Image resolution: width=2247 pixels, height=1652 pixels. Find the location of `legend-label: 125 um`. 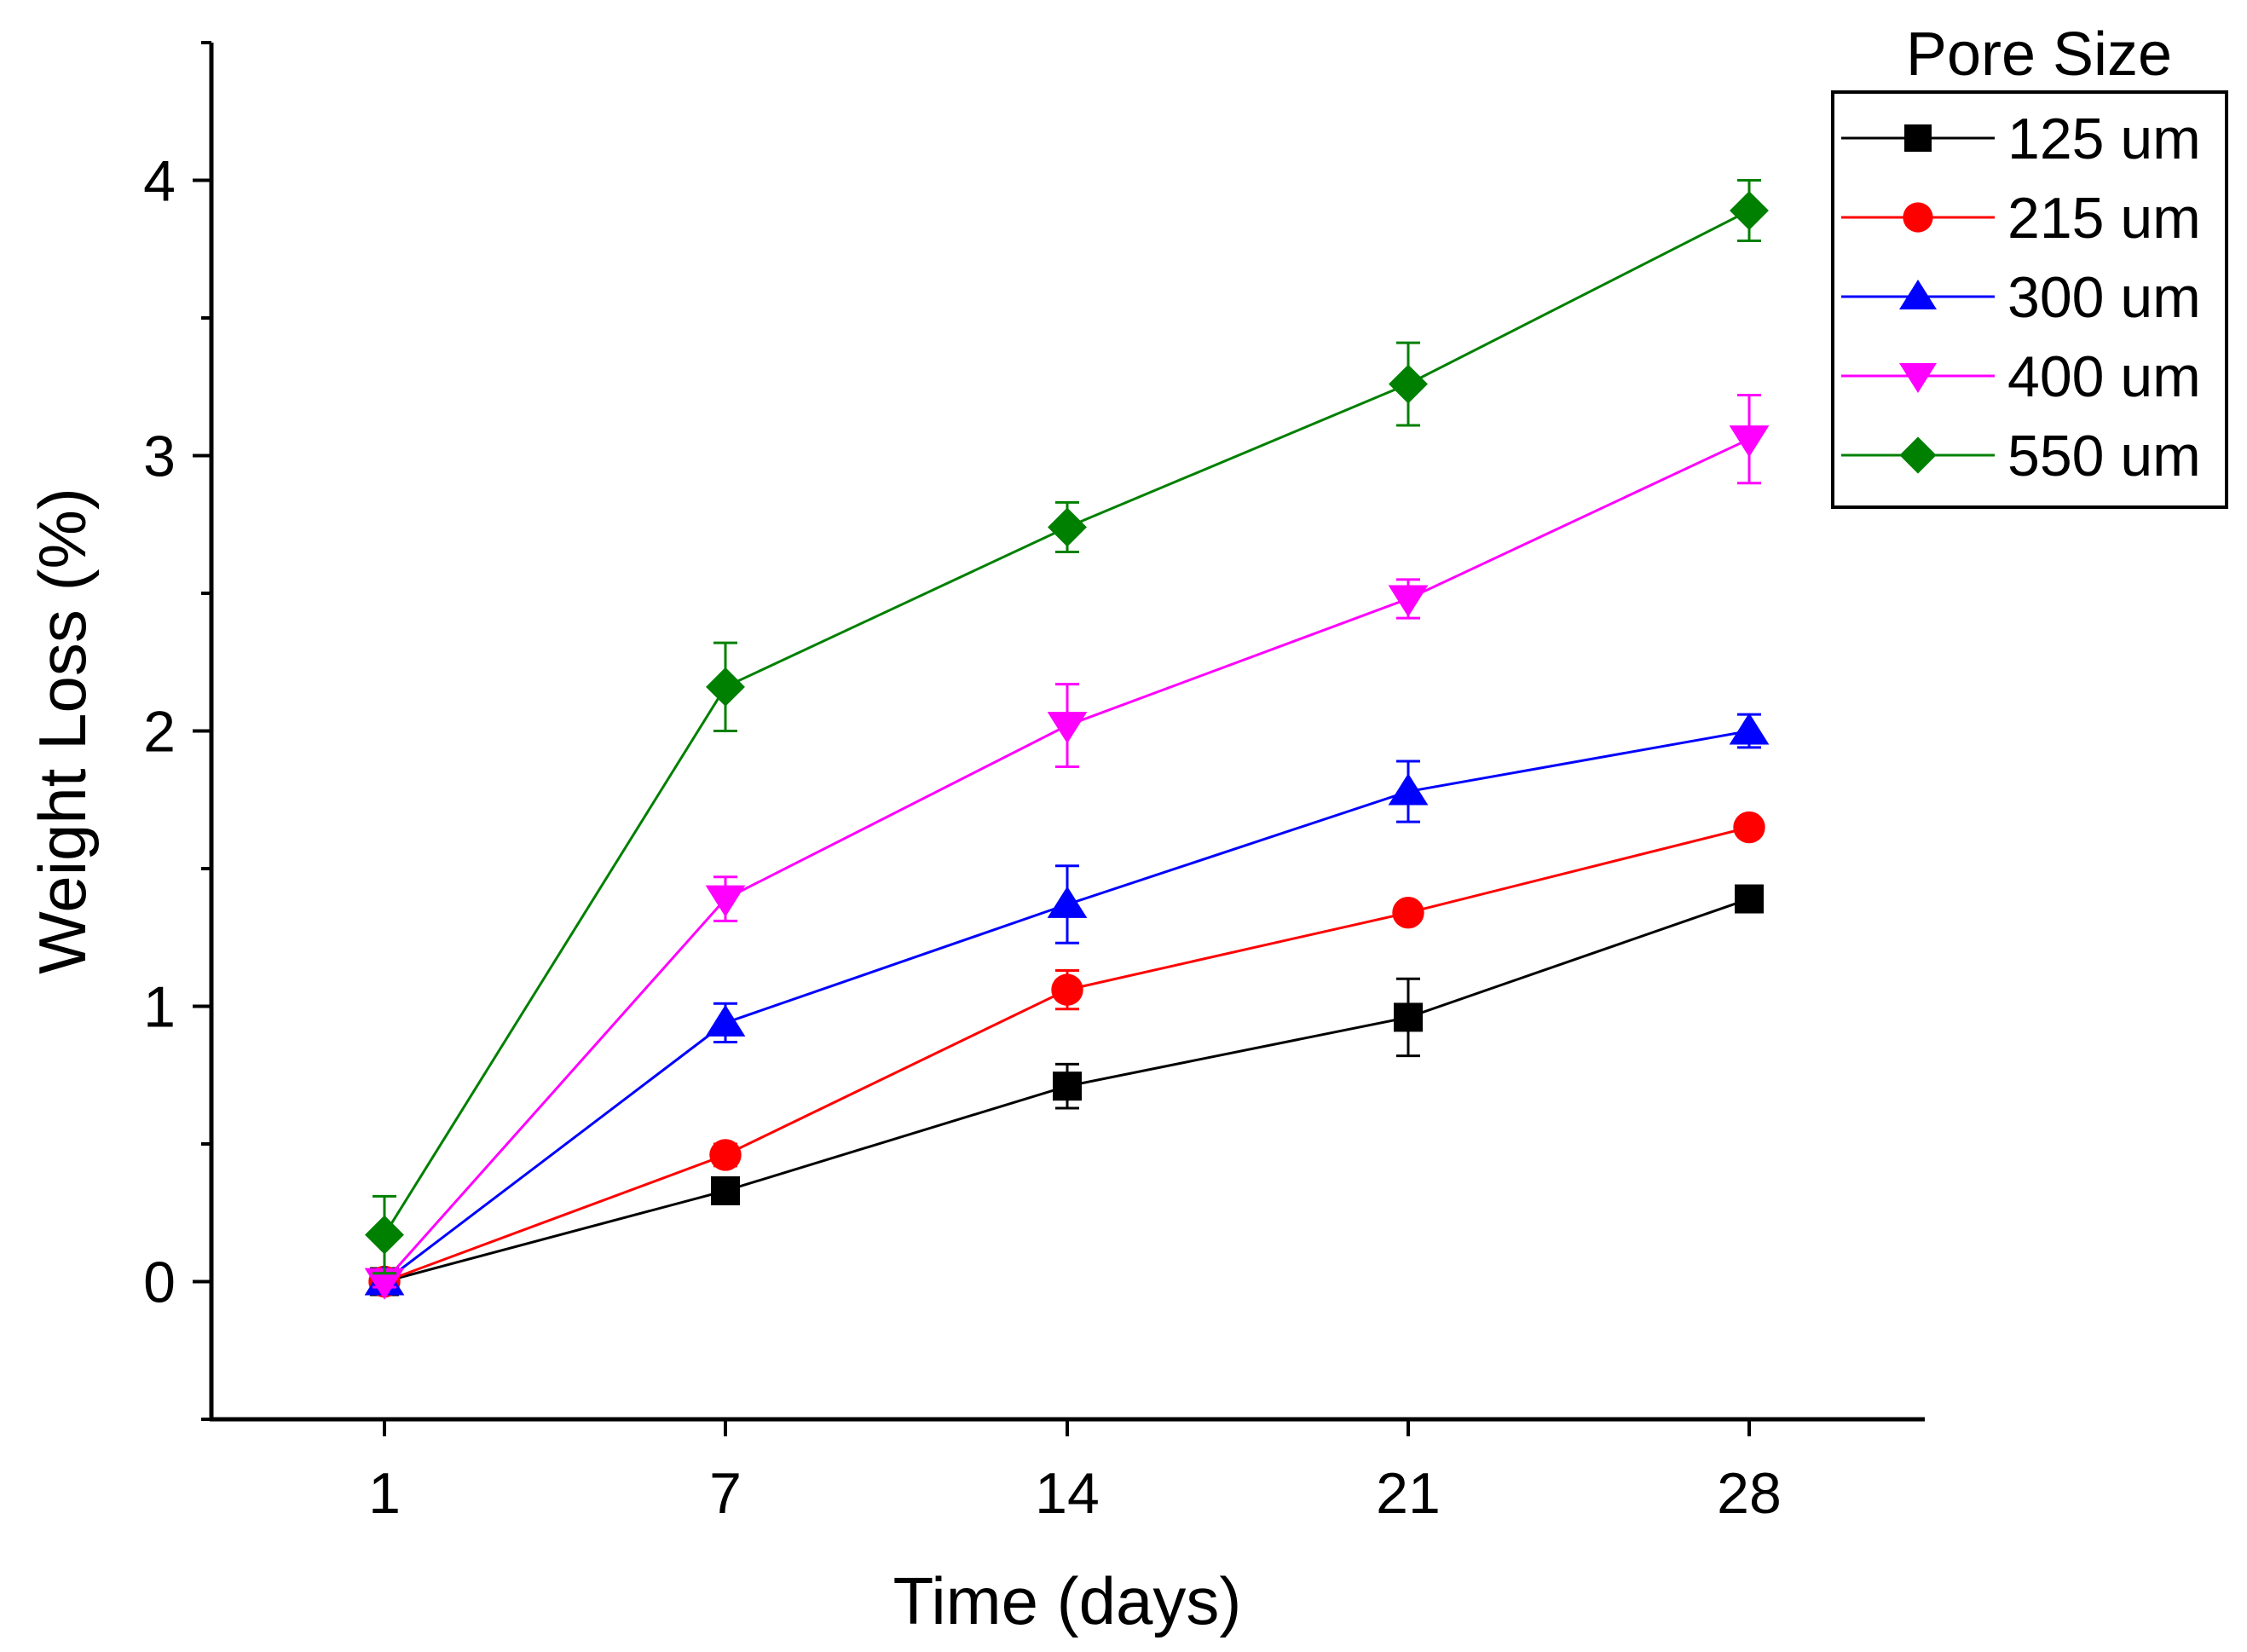

legend-label: 125 um is located at coordinates (2104, 139).